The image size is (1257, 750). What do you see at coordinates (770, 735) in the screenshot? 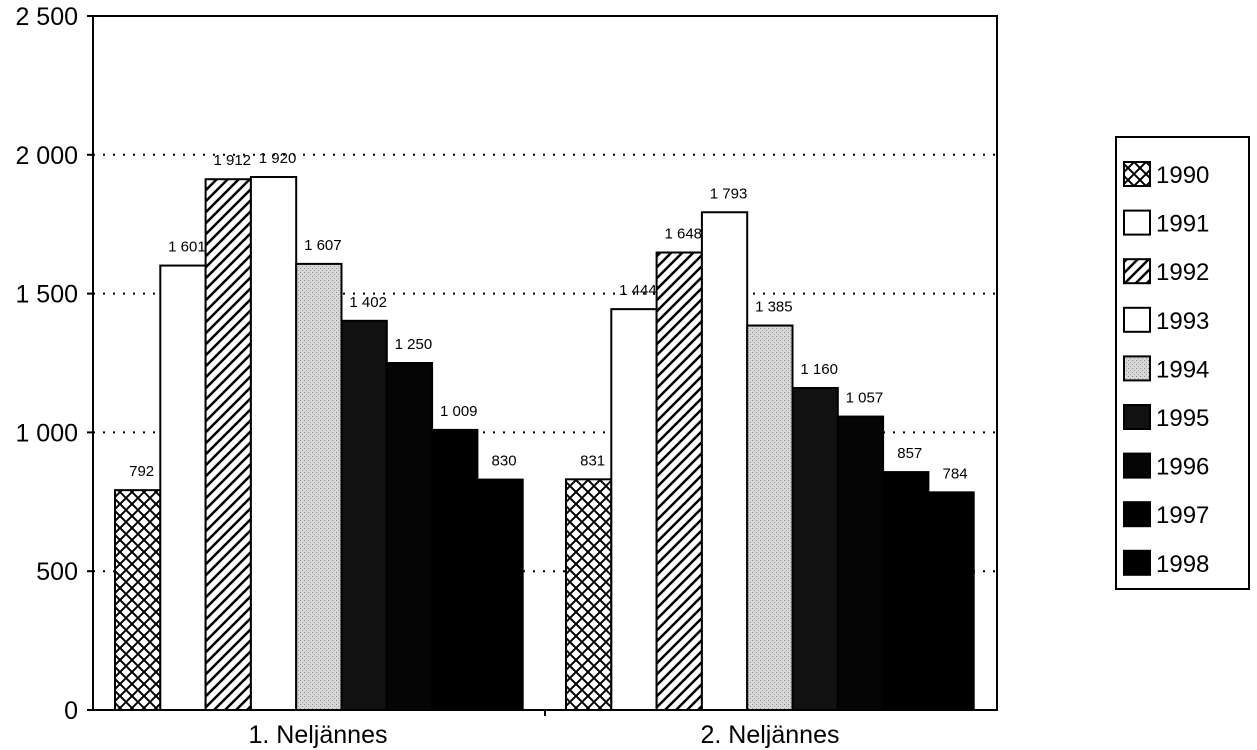
I see `x-tick-label: 2. Neljännes` at bounding box center [770, 735].